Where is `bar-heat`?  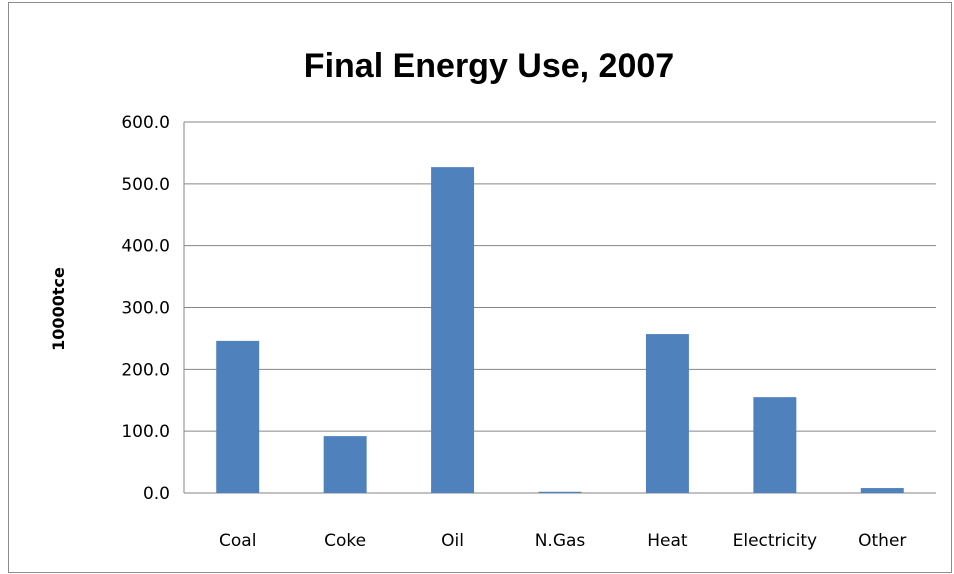
bar-heat is located at coordinates (667, 413).